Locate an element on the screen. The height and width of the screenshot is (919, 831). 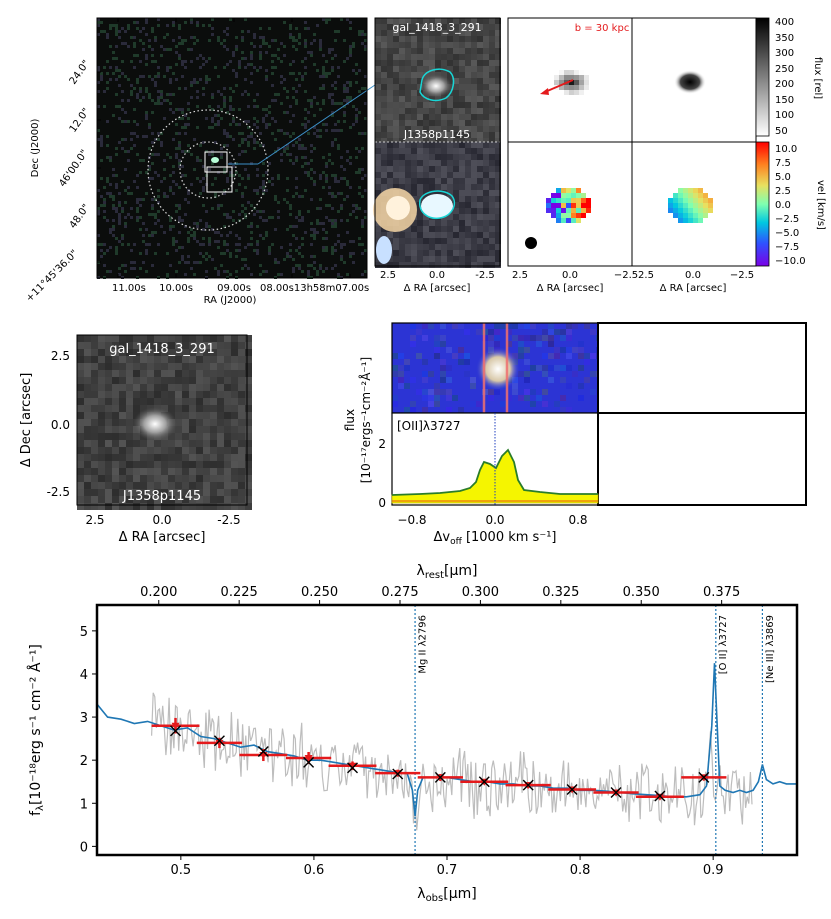
flux-pixel is located at coordinates (586, 87).